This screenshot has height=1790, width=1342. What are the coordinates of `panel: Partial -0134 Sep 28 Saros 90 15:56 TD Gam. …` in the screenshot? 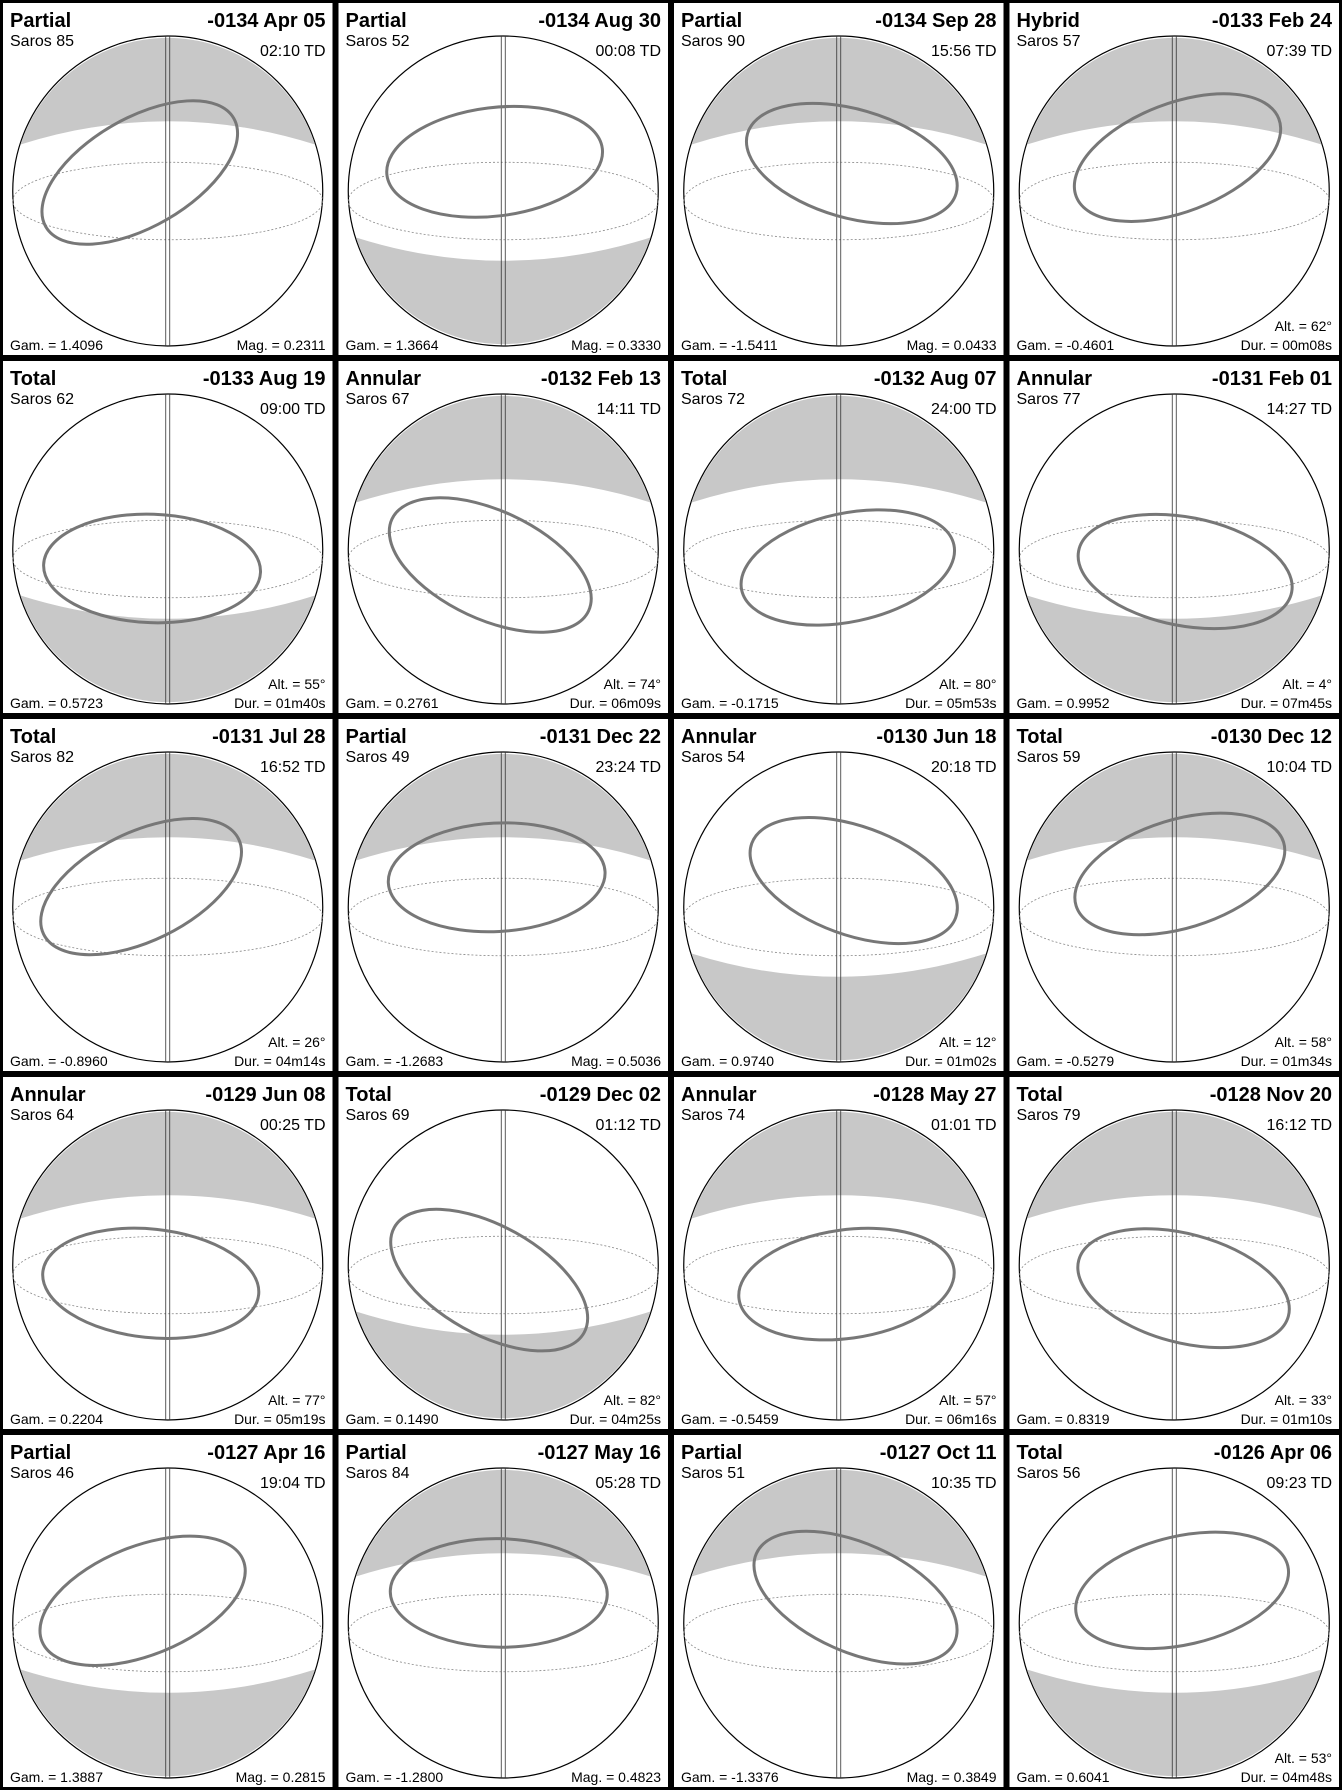 It's located at (839, 179).